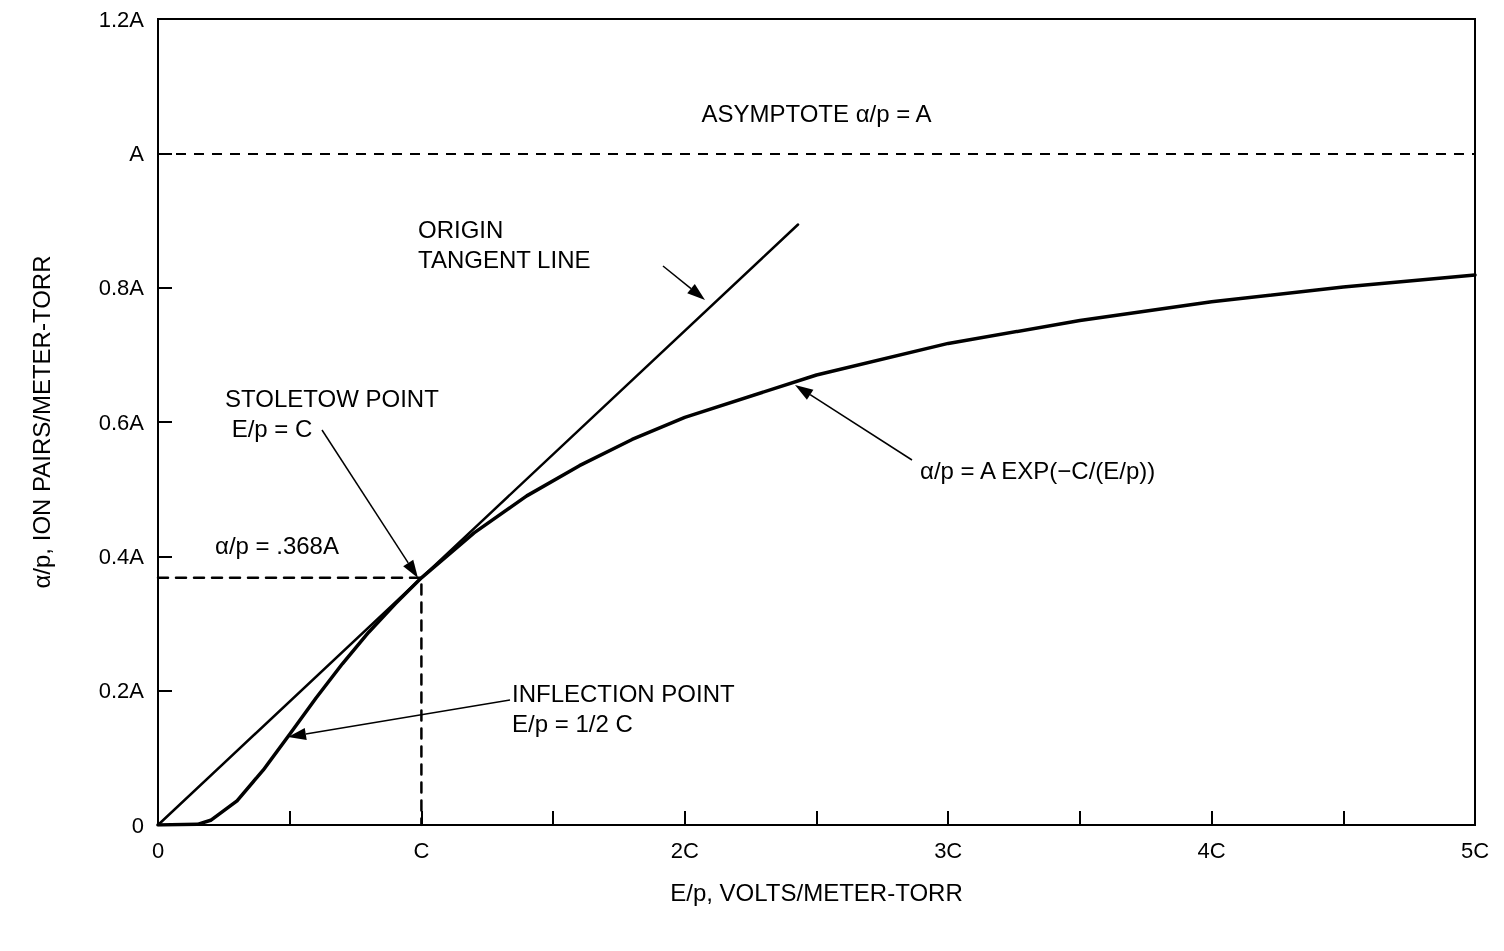  Describe the element at coordinates (504, 244) in the screenshot. I see `annotation: ORIGIN TANGENT LINE` at that location.